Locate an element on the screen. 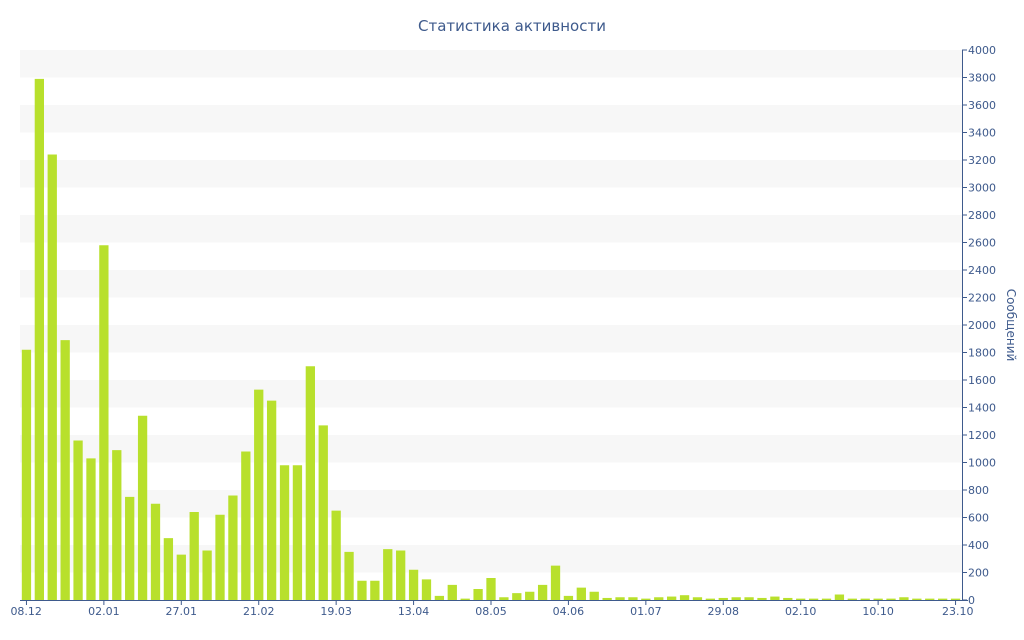 This screenshot has width=1024, height=640. x-tick-label: 01.07 is located at coordinates (646, 611).